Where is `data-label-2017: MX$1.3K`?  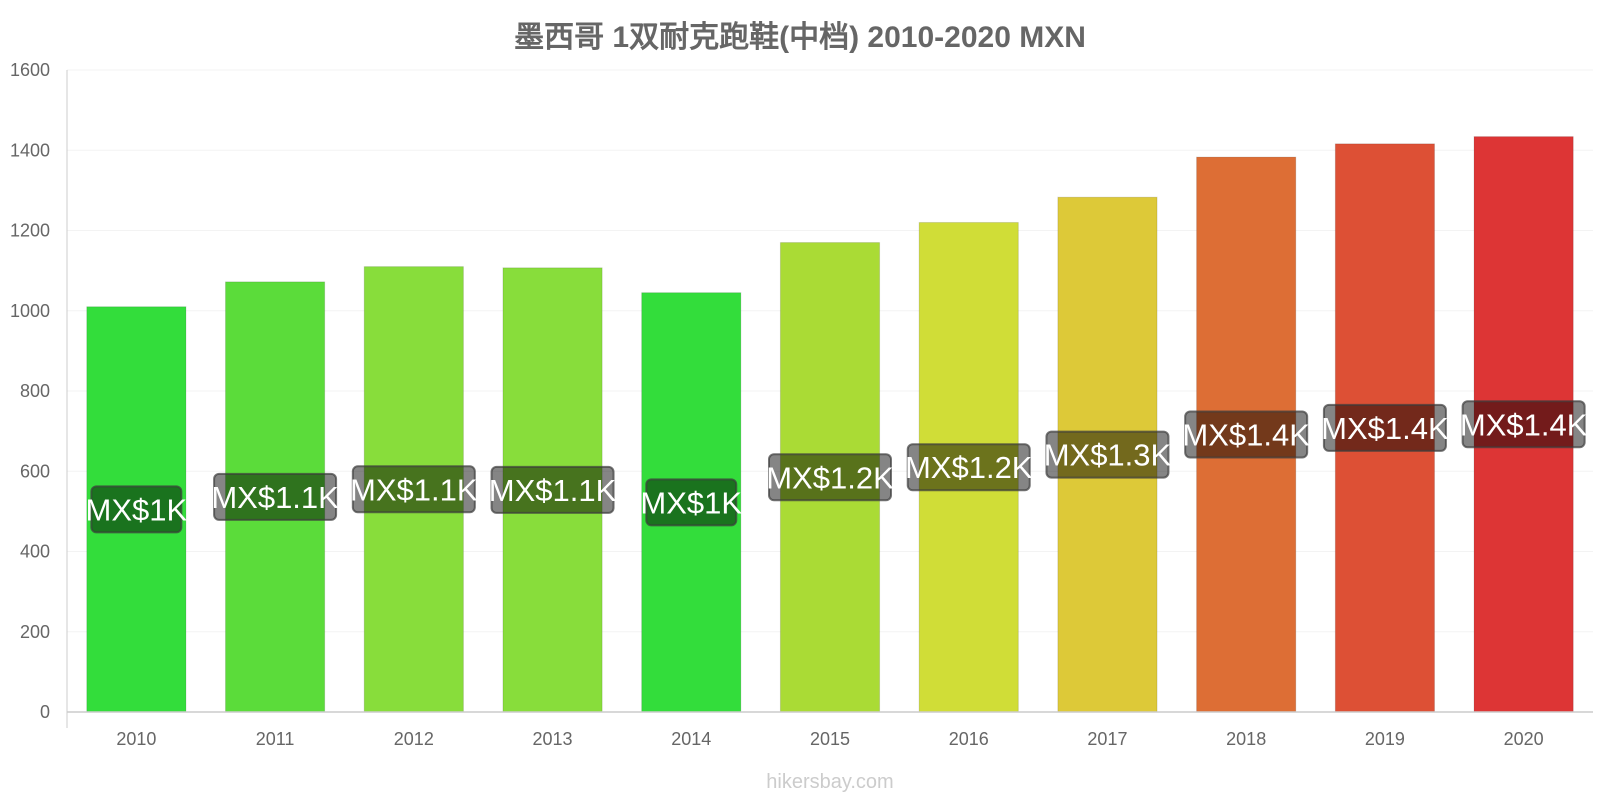 data-label-2017: MX$1.3K is located at coordinates (1108, 455).